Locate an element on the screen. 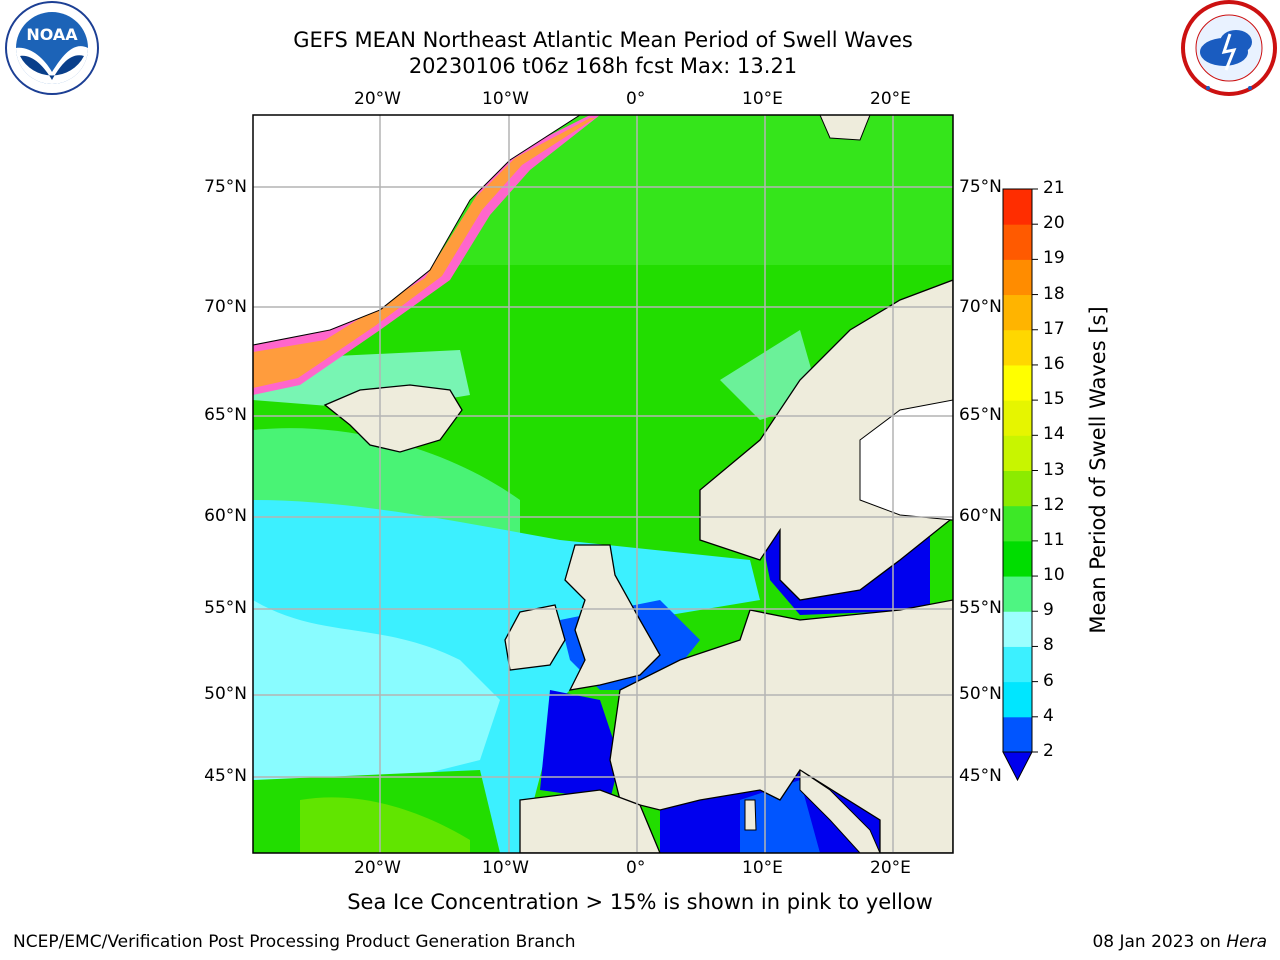 The image size is (1280, 960). lat-label-right: 65°N is located at coordinates (980, 415).